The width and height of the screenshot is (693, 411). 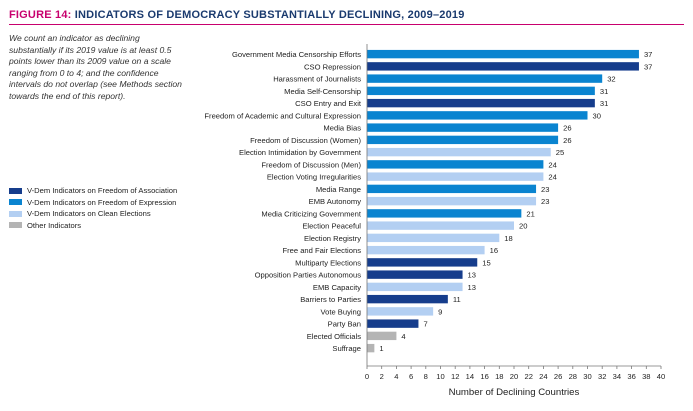 I want to click on data-label: 16, so click(x=494, y=250).